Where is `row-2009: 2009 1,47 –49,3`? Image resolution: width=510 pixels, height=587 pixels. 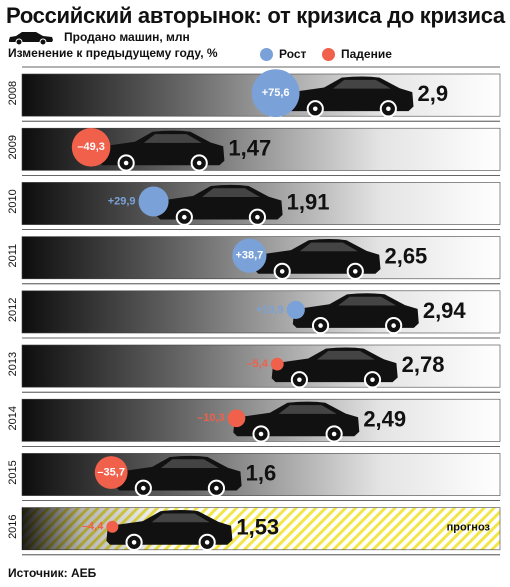 row-2009: 2009 1,47 –49,3 is located at coordinates (254, 146).